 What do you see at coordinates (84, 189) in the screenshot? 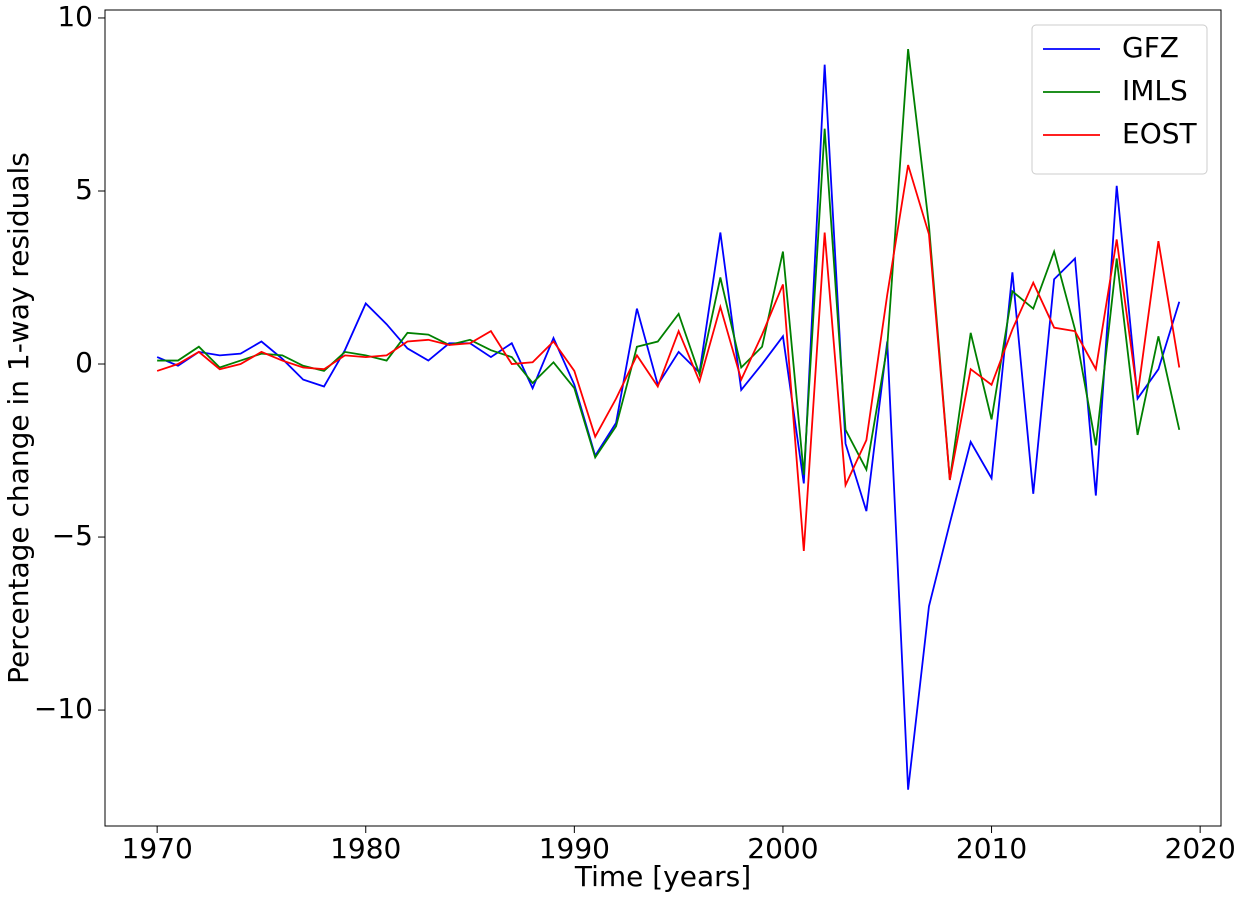
I see `y-tick-label: 5` at bounding box center [84, 189].